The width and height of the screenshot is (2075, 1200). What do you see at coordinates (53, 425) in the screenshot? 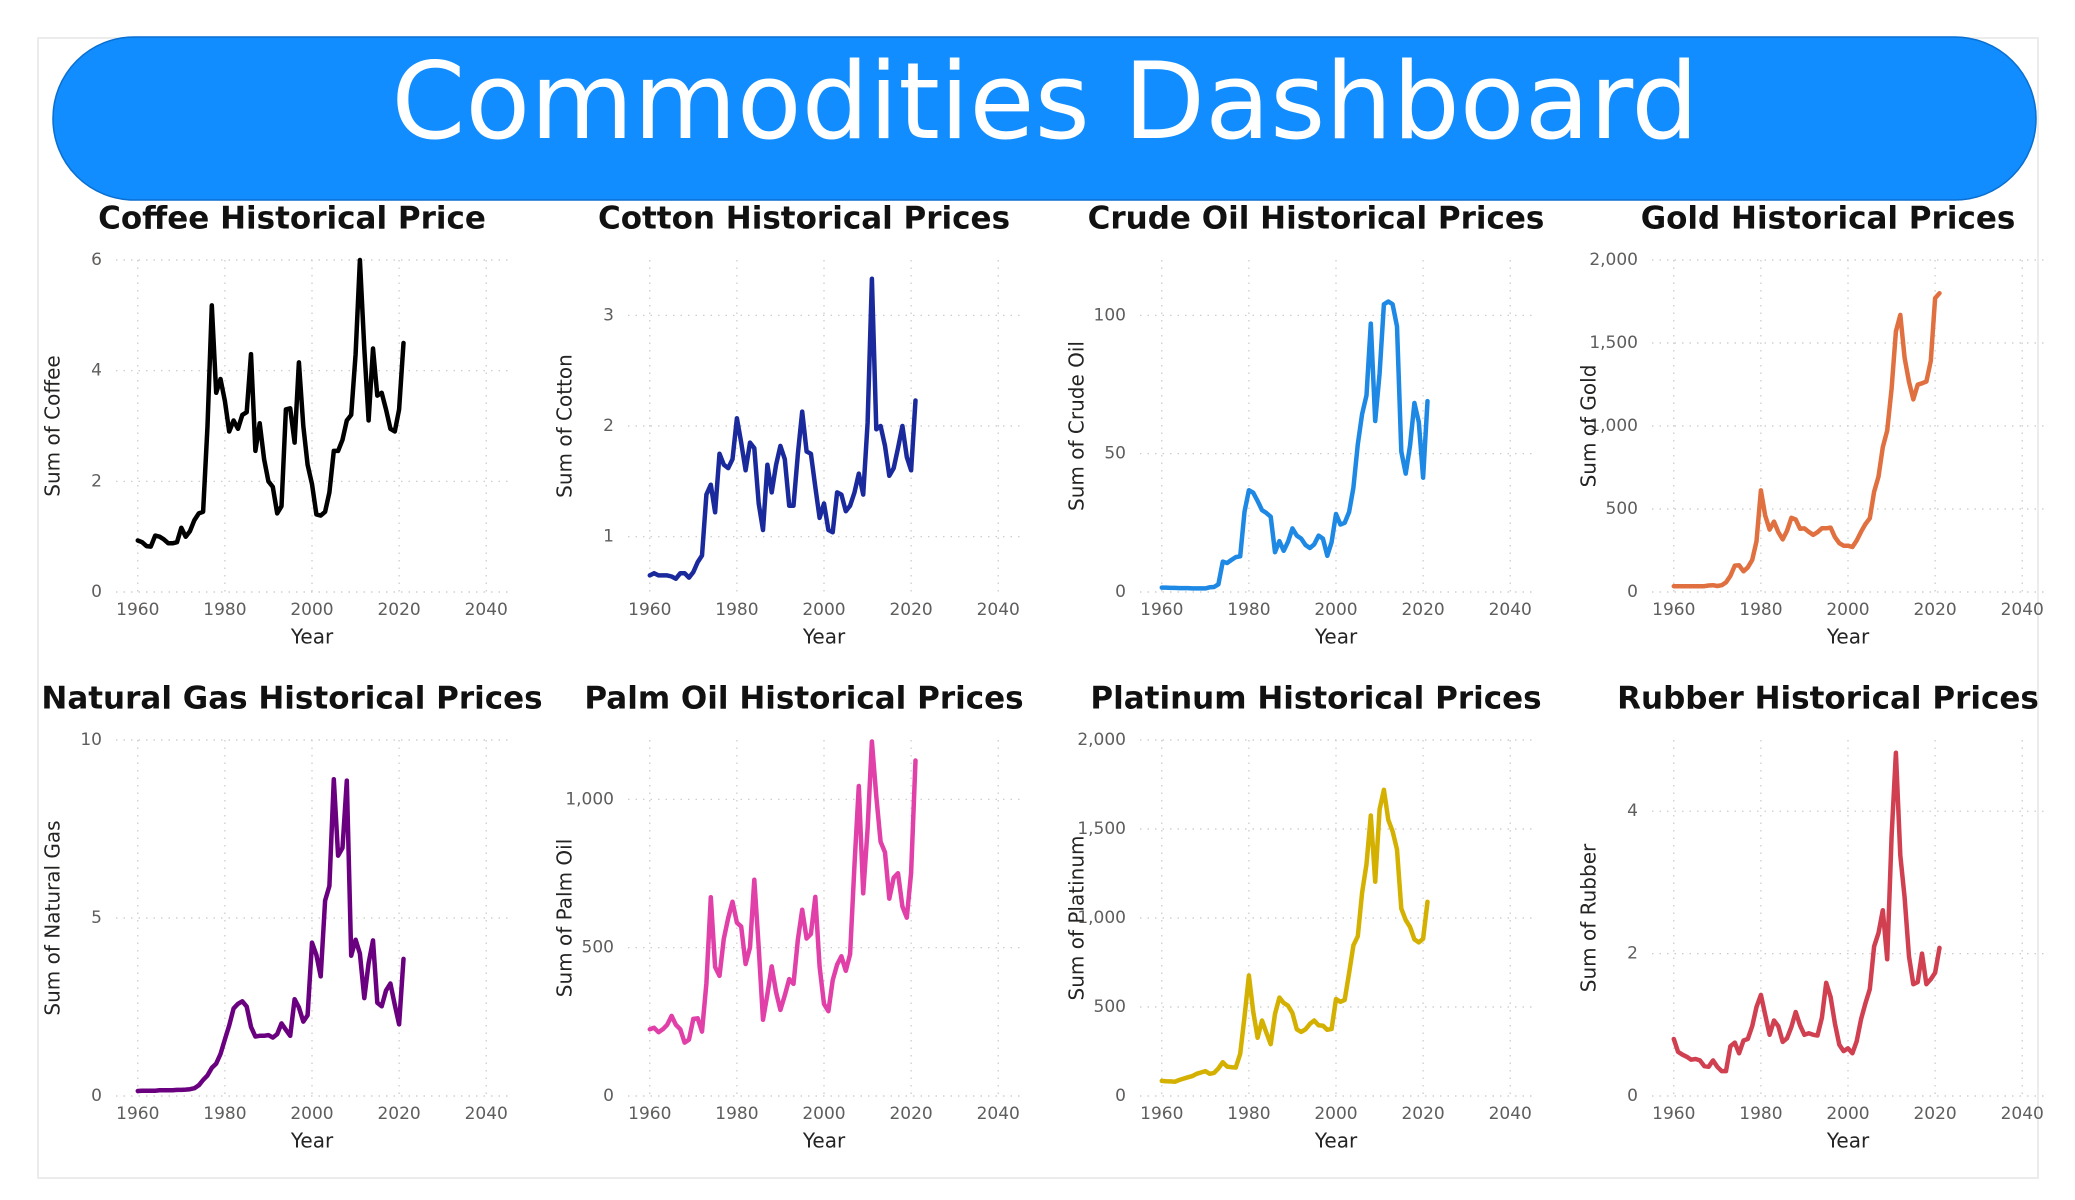
I see `y-axis-label: Sum of Coffee` at bounding box center [53, 425].